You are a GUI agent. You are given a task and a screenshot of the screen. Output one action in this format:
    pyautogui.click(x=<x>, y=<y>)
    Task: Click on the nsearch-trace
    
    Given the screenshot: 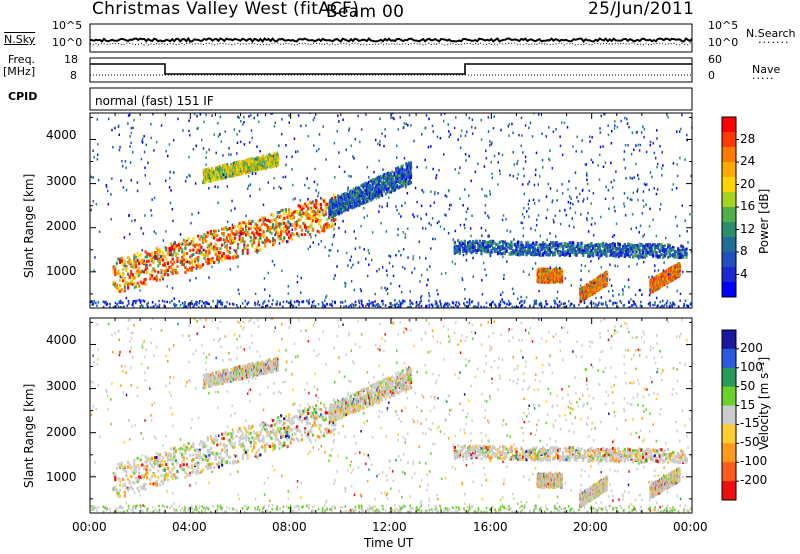 What is the action you would take?
    pyautogui.click(x=391, y=44)
    